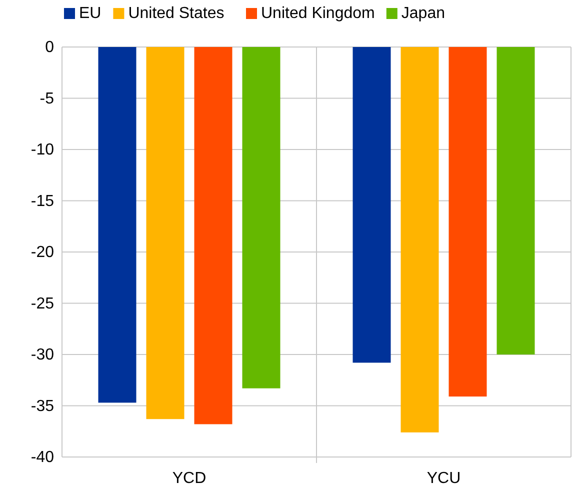  Describe the element at coordinates (42, 355) in the screenshot. I see `y-tick-label: -30` at that location.